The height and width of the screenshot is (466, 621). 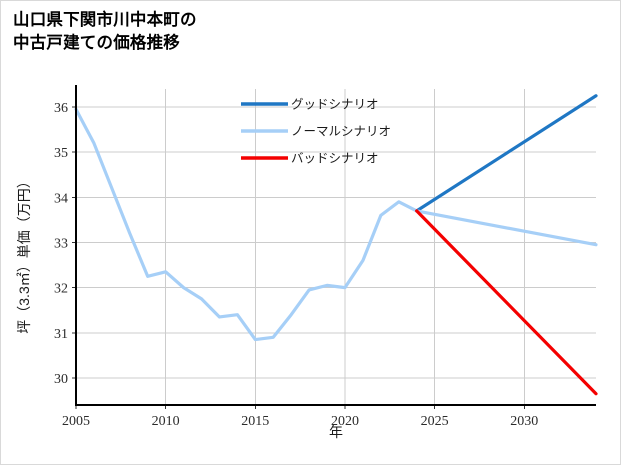 I want to click on x-tick-label: 2010, so click(x=166, y=421).